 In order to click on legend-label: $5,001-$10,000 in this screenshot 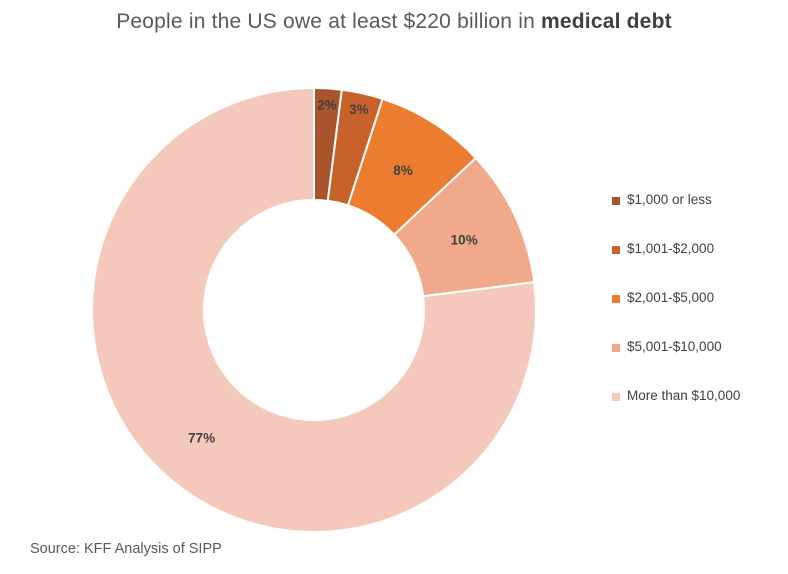, I will do `click(674, 346)`.